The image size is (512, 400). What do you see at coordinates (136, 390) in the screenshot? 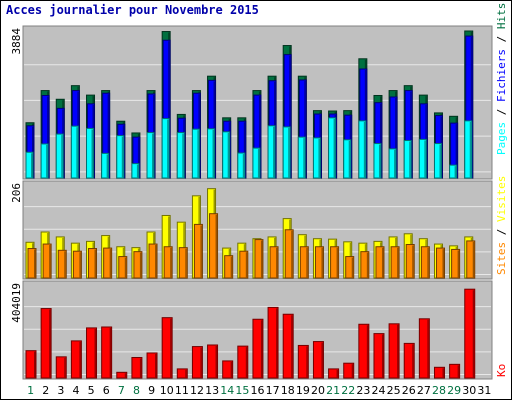
I see `day-label-8: 8` at bounding box center [136, 390].